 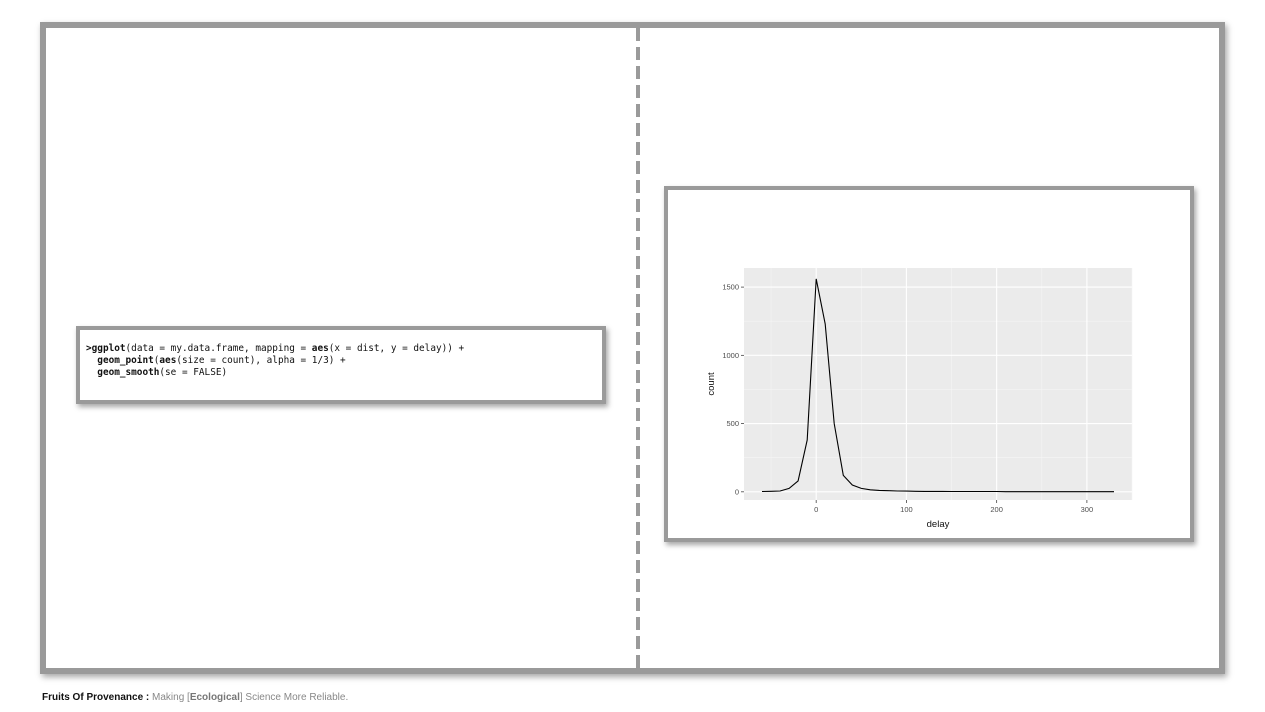 What do you see at coordinates (218, 348) in the screenshot?
I see `code-text: (data = my.data.frame, mapping =` at bounding box center [218, 348].